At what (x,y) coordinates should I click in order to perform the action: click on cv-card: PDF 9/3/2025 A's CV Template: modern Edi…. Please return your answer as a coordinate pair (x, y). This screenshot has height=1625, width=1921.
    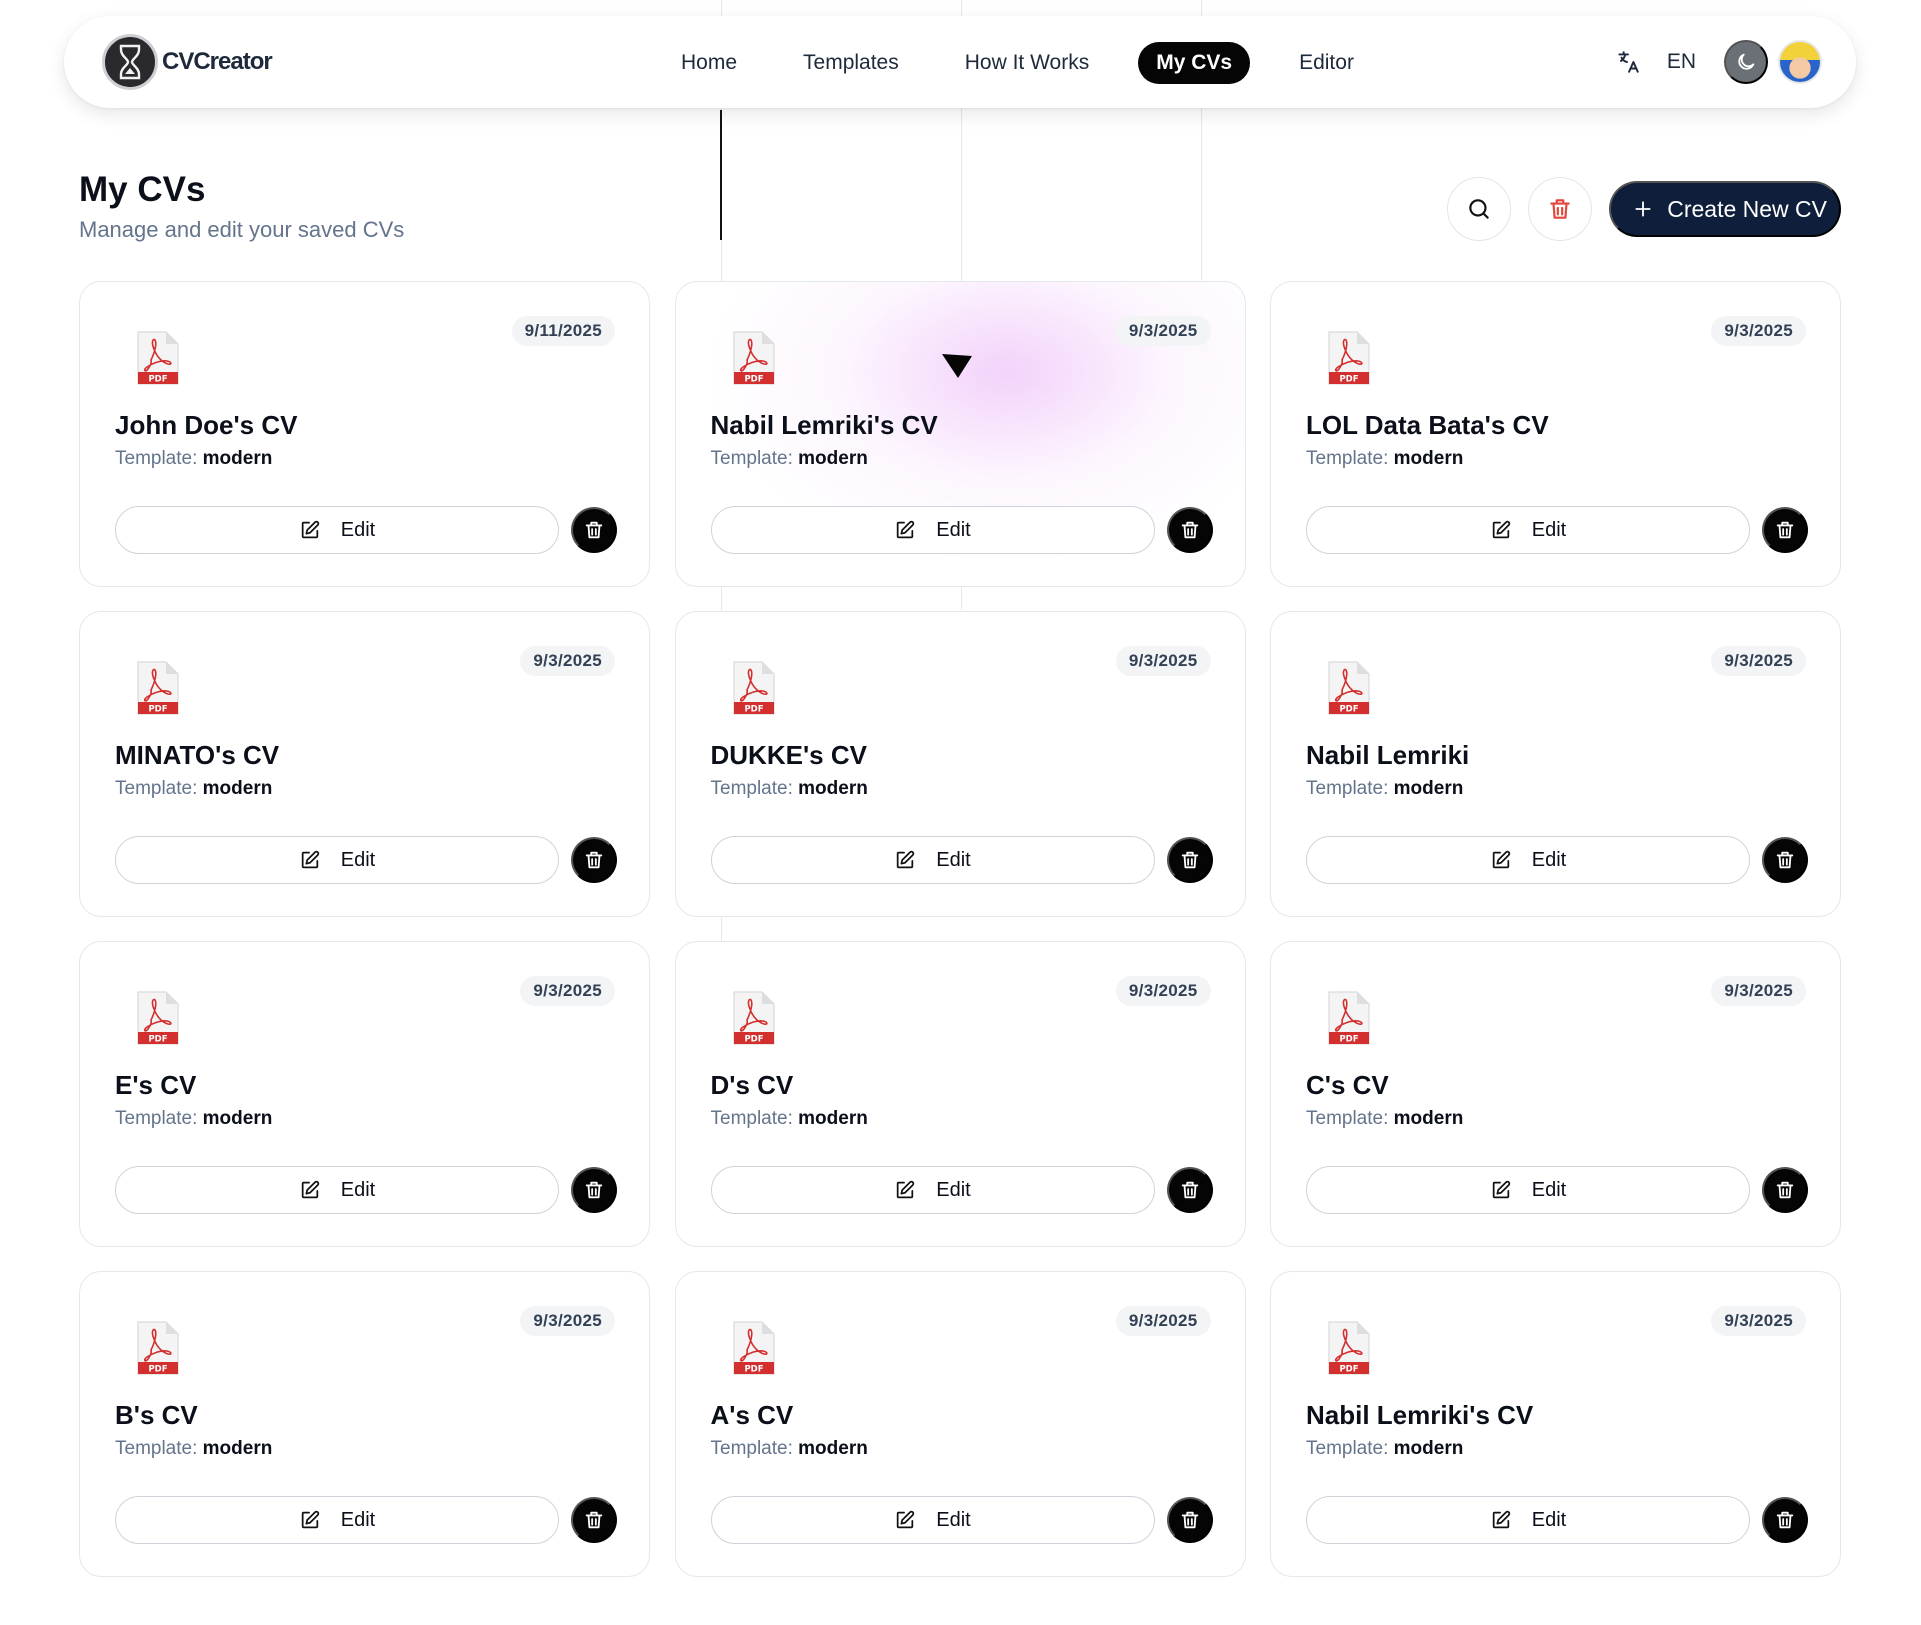
    Looking at the image, I should click on (960, 1424).